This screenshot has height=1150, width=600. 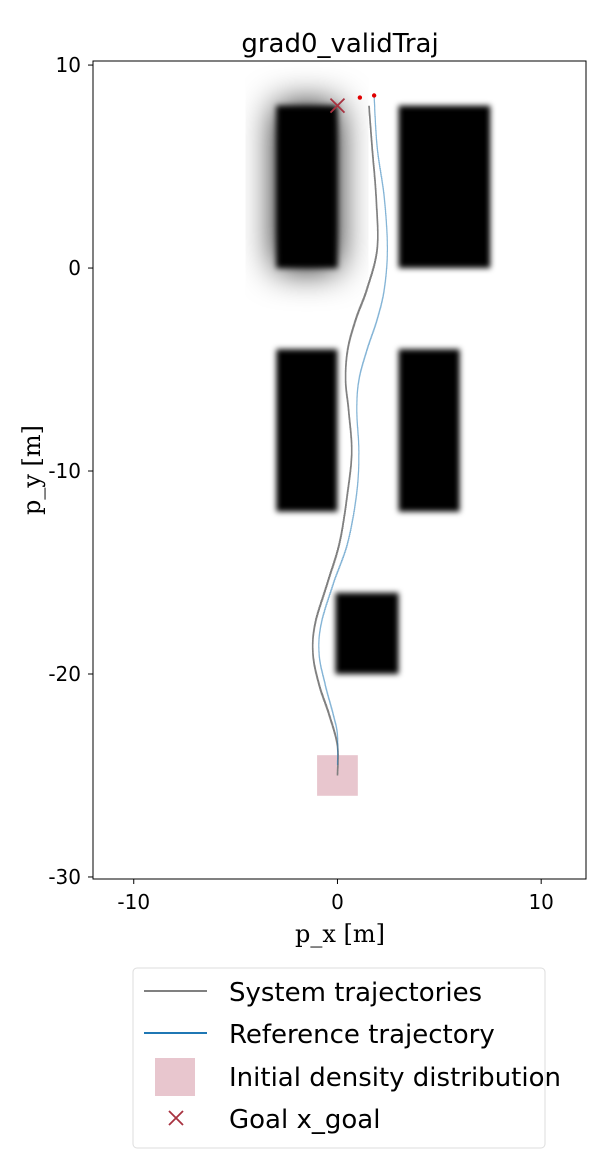 I want to click on chart-title: grad0_validTraj, so click(x=339, y=44).